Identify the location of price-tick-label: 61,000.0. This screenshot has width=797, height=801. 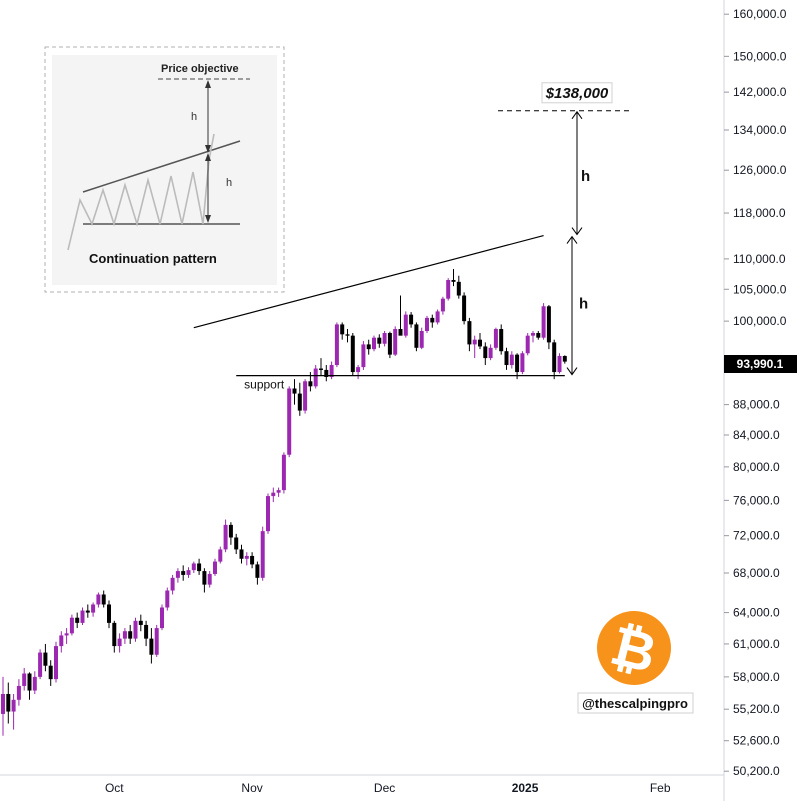
(756, 644).